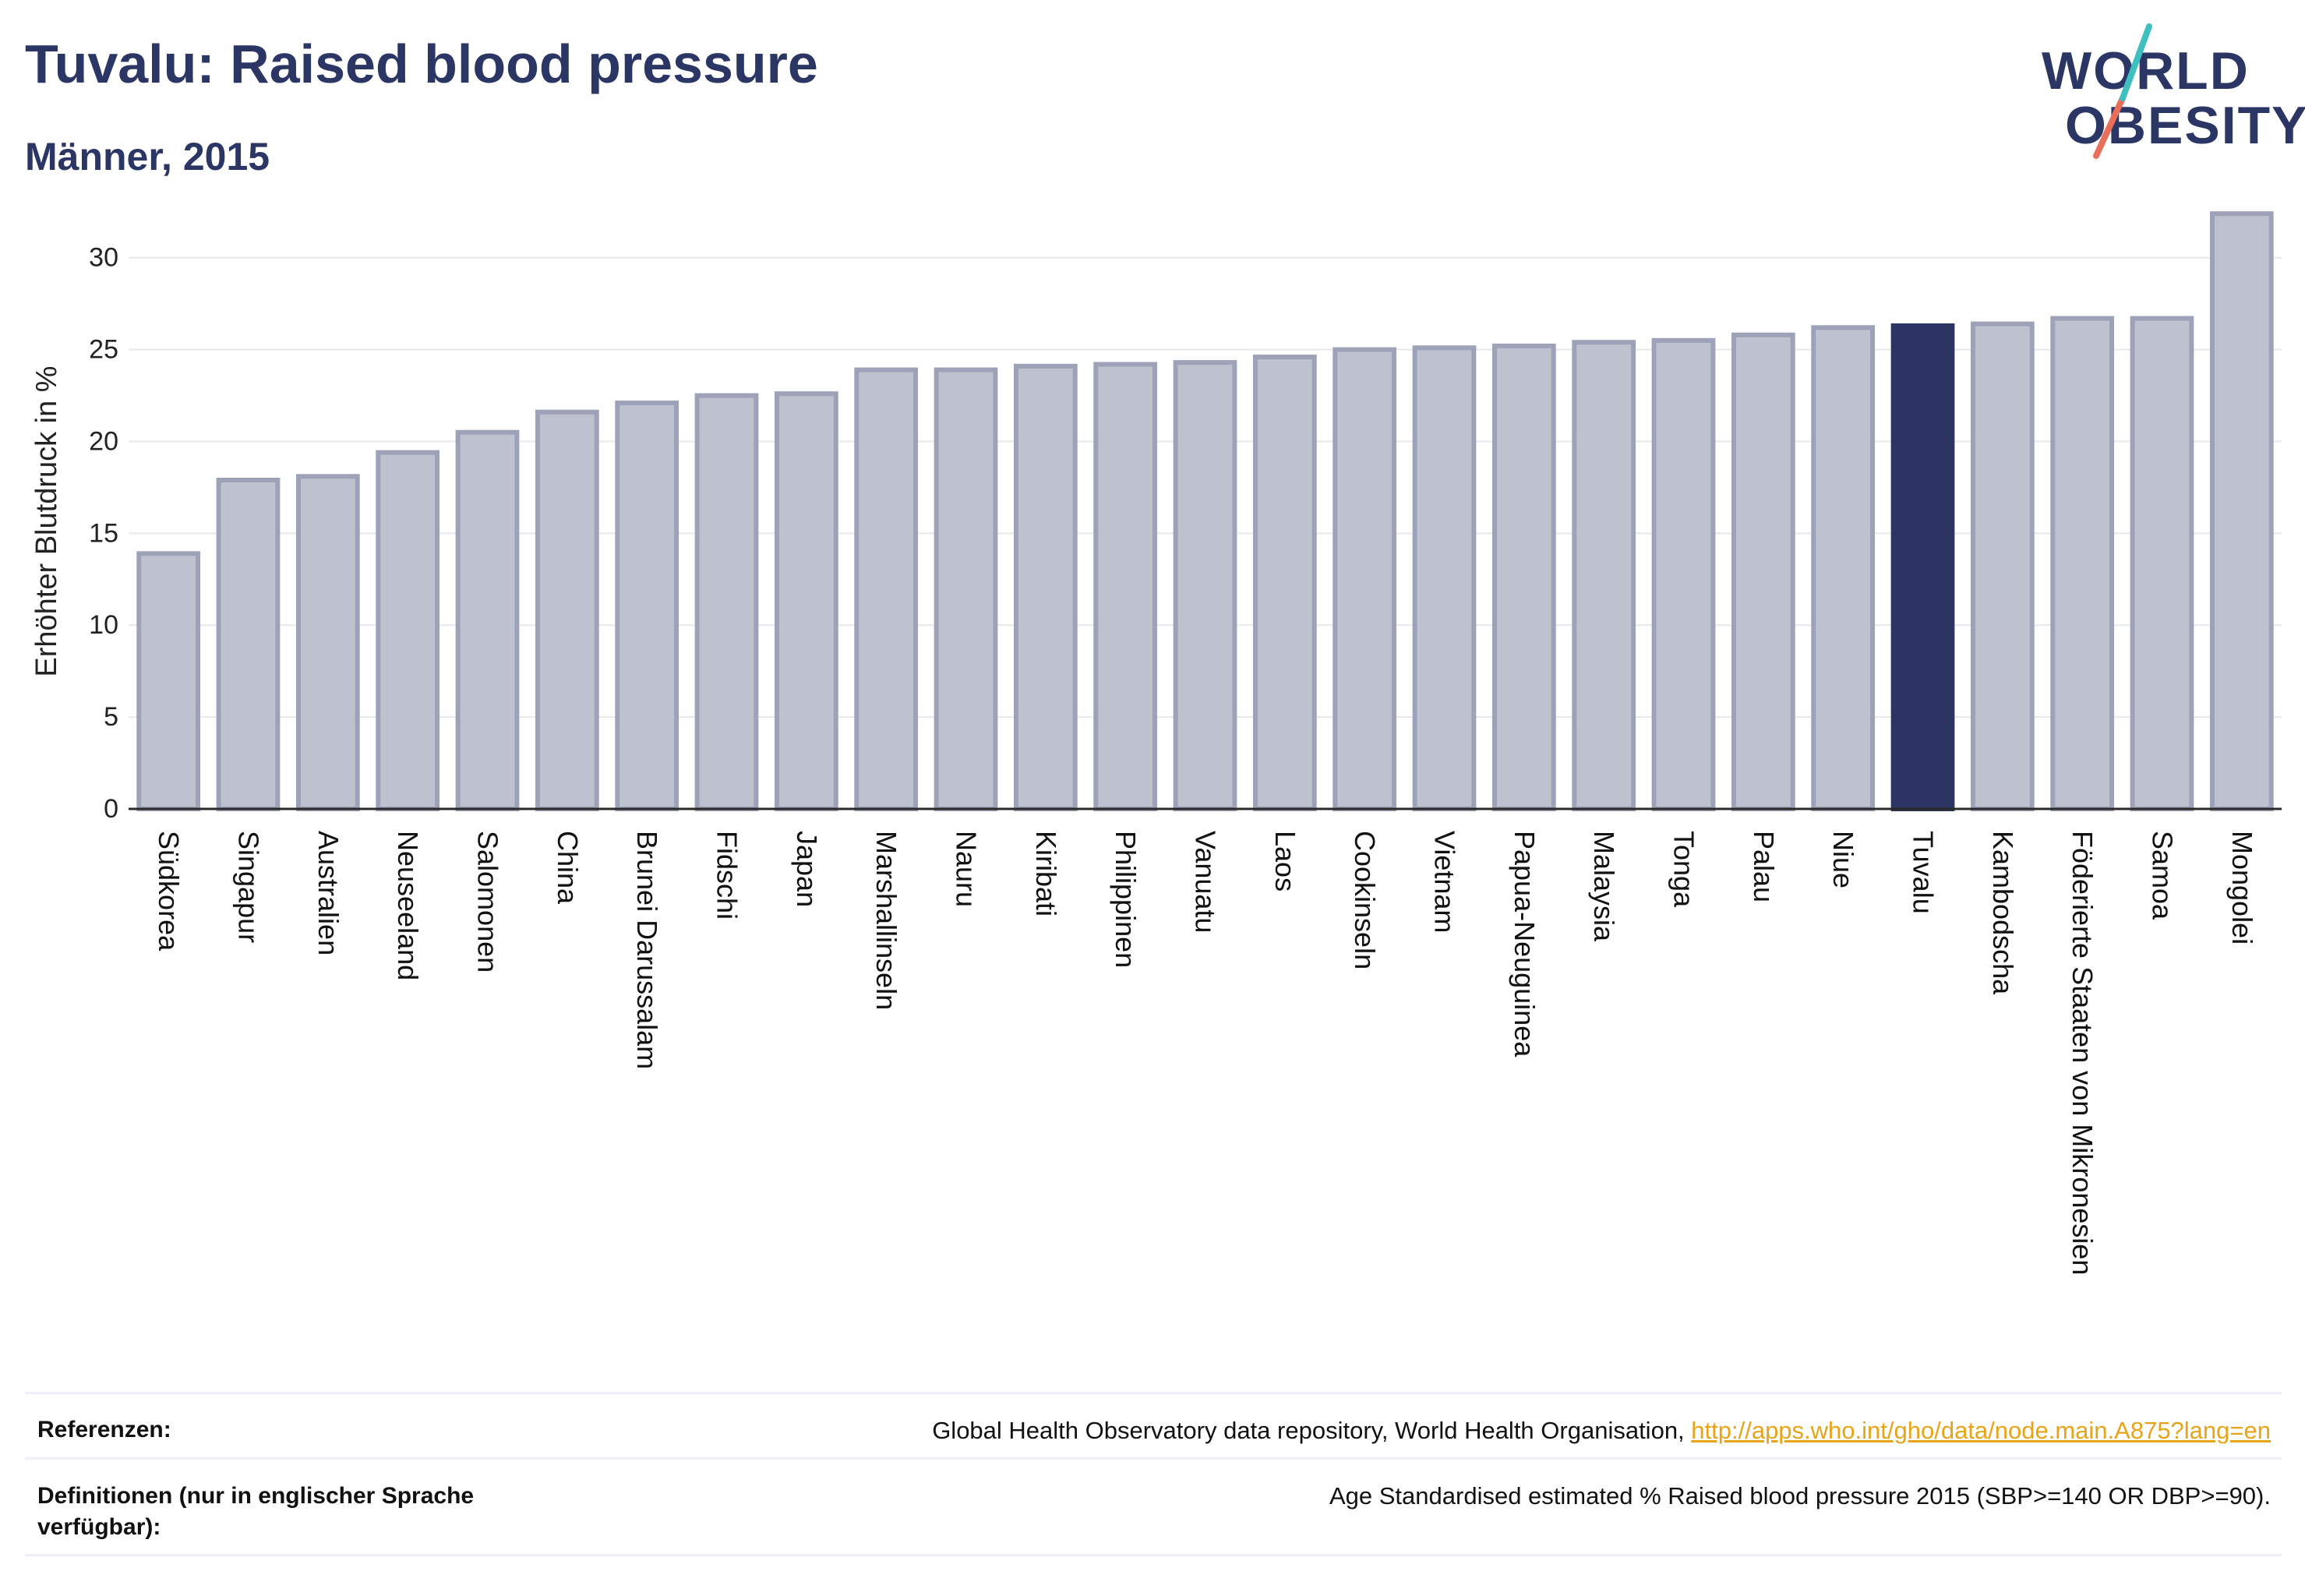 Image resolution: width=2305 pixels, height=1596 pixels. What do you see at coordinates (1843, 859) in the screenshot?
I see `x-tick-label: Niue` at bounding box center [1843, 859].